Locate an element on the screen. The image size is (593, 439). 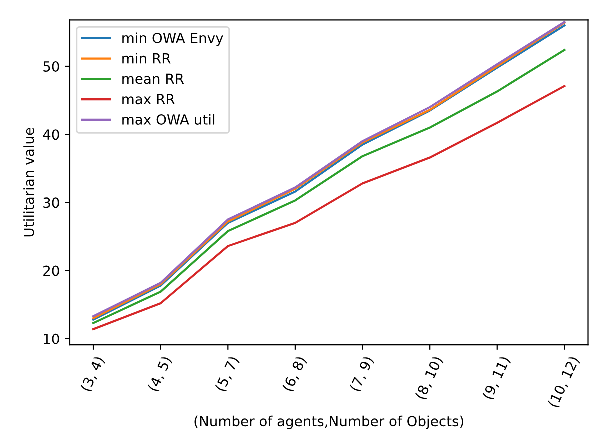
y-axis-title: Utilitarian value is located at coordinates (29, 182).